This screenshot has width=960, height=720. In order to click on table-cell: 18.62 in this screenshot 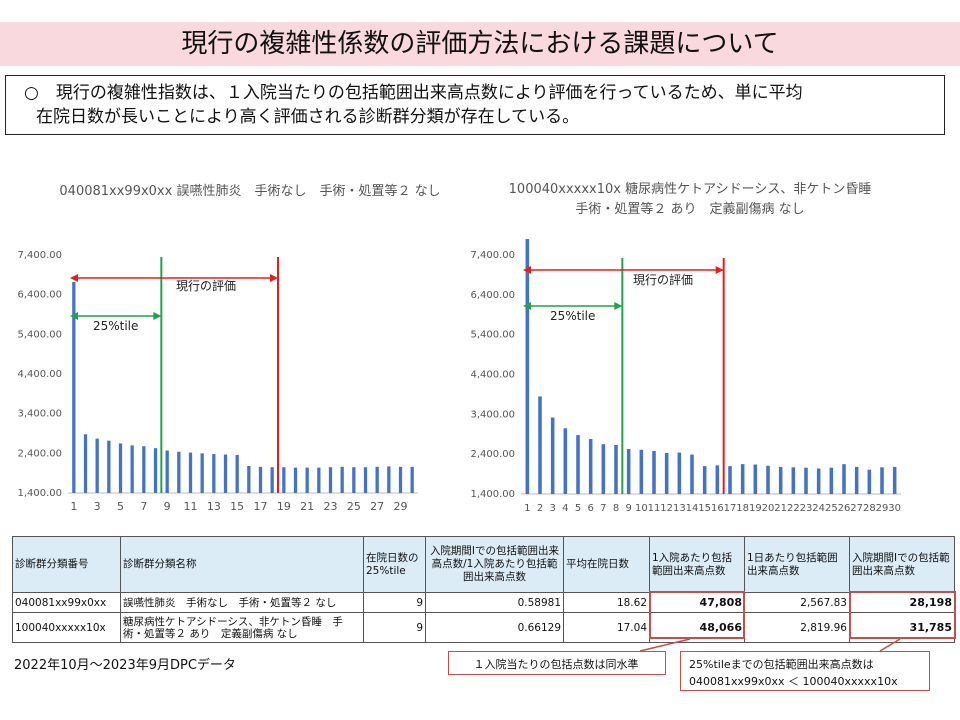, I will do `click(606, 602)`.